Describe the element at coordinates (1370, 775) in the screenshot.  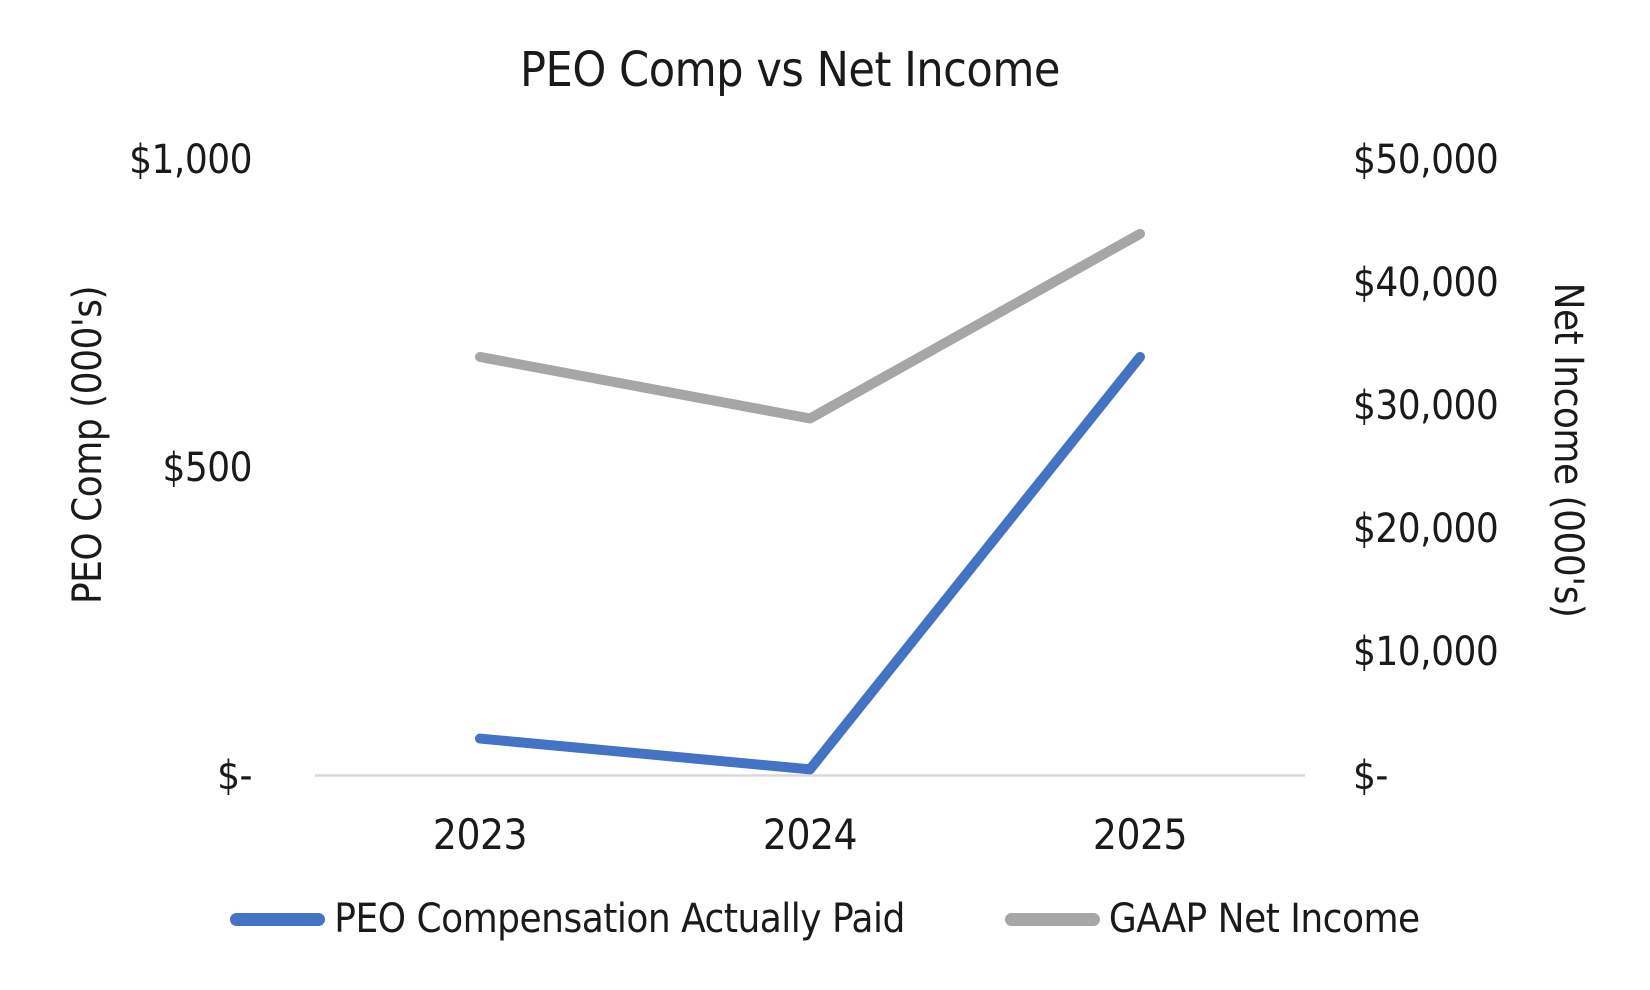
I see `right-axis-tick: $-` at that location.